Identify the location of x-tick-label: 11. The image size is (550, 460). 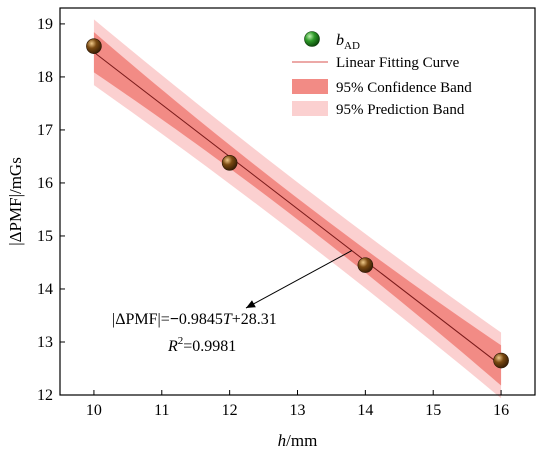
(161, 410).